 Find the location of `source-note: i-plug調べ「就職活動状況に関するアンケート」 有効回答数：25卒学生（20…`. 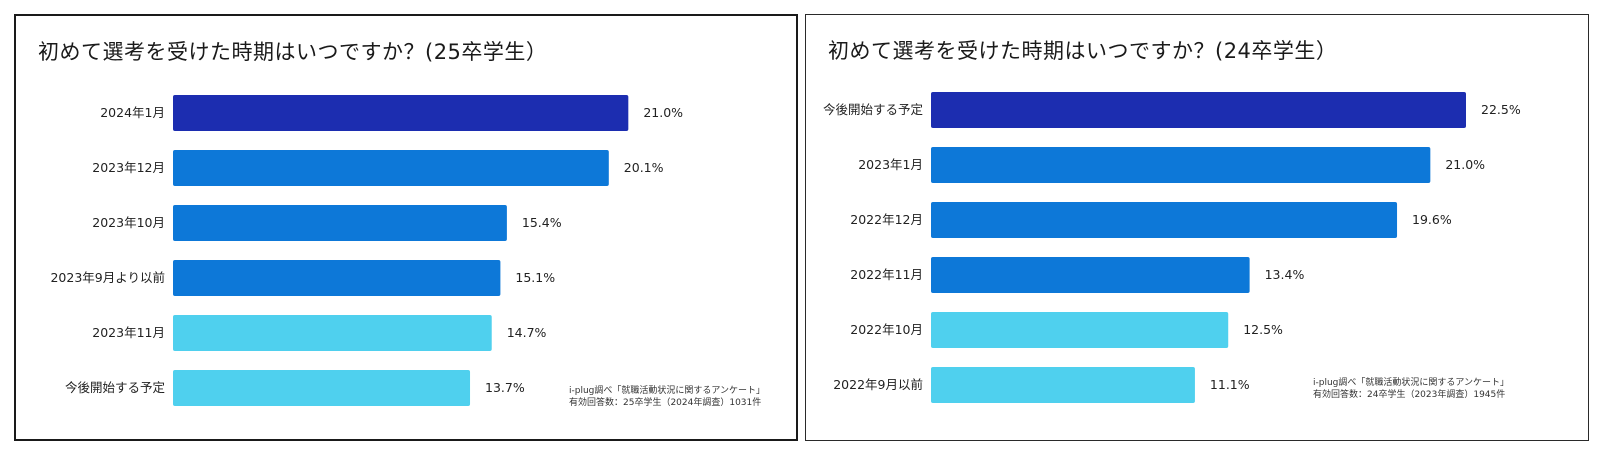

source-note: i-plug調べ「就職活動状況に関するアンケート」 有効回答数：25卒学生（20… is located at coordinates (667, 397).